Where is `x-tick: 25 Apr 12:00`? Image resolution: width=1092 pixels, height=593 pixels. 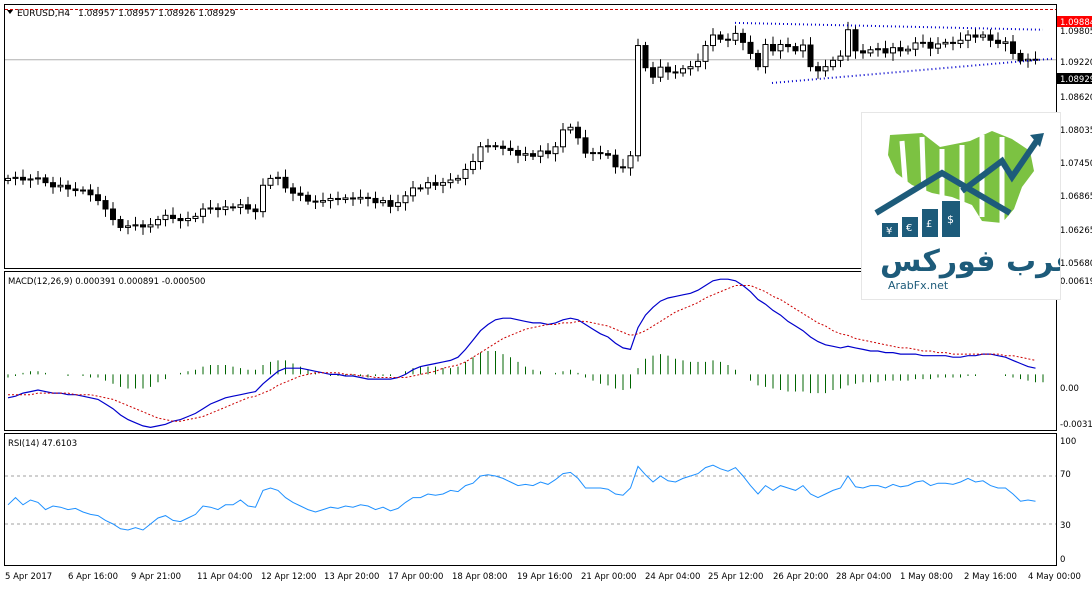 x-tick: 25 Apr 12:00 is located at coordinates (735, 577).